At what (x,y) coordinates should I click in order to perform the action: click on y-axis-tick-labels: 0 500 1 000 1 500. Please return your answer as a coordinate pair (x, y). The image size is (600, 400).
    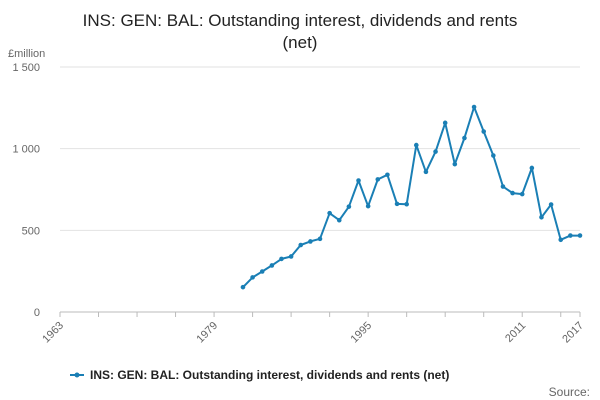
    Looking at the image, I should click on (26, 190).